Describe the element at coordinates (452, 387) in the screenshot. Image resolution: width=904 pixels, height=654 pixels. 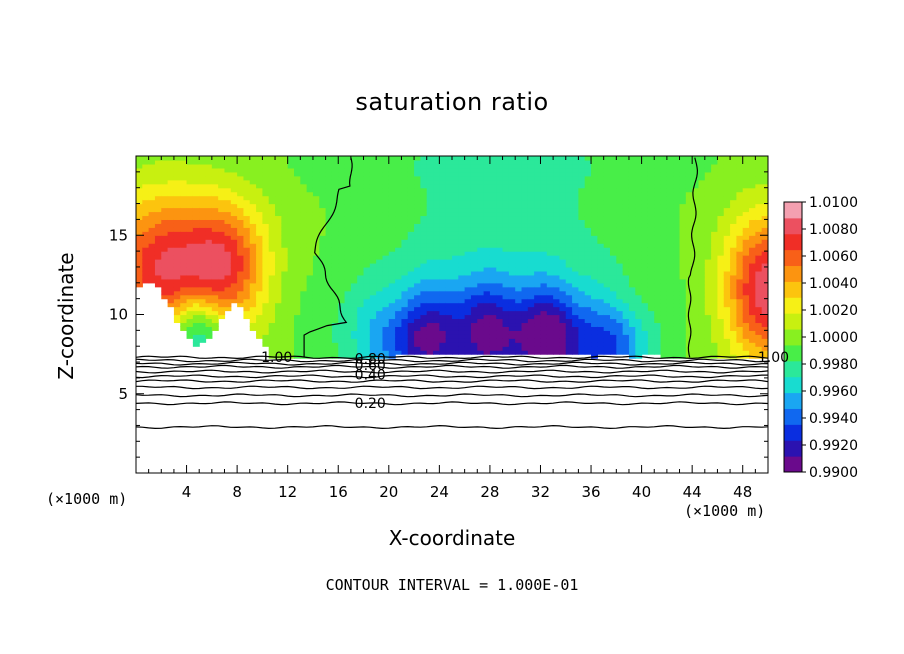
I see `contour-line` at that location.